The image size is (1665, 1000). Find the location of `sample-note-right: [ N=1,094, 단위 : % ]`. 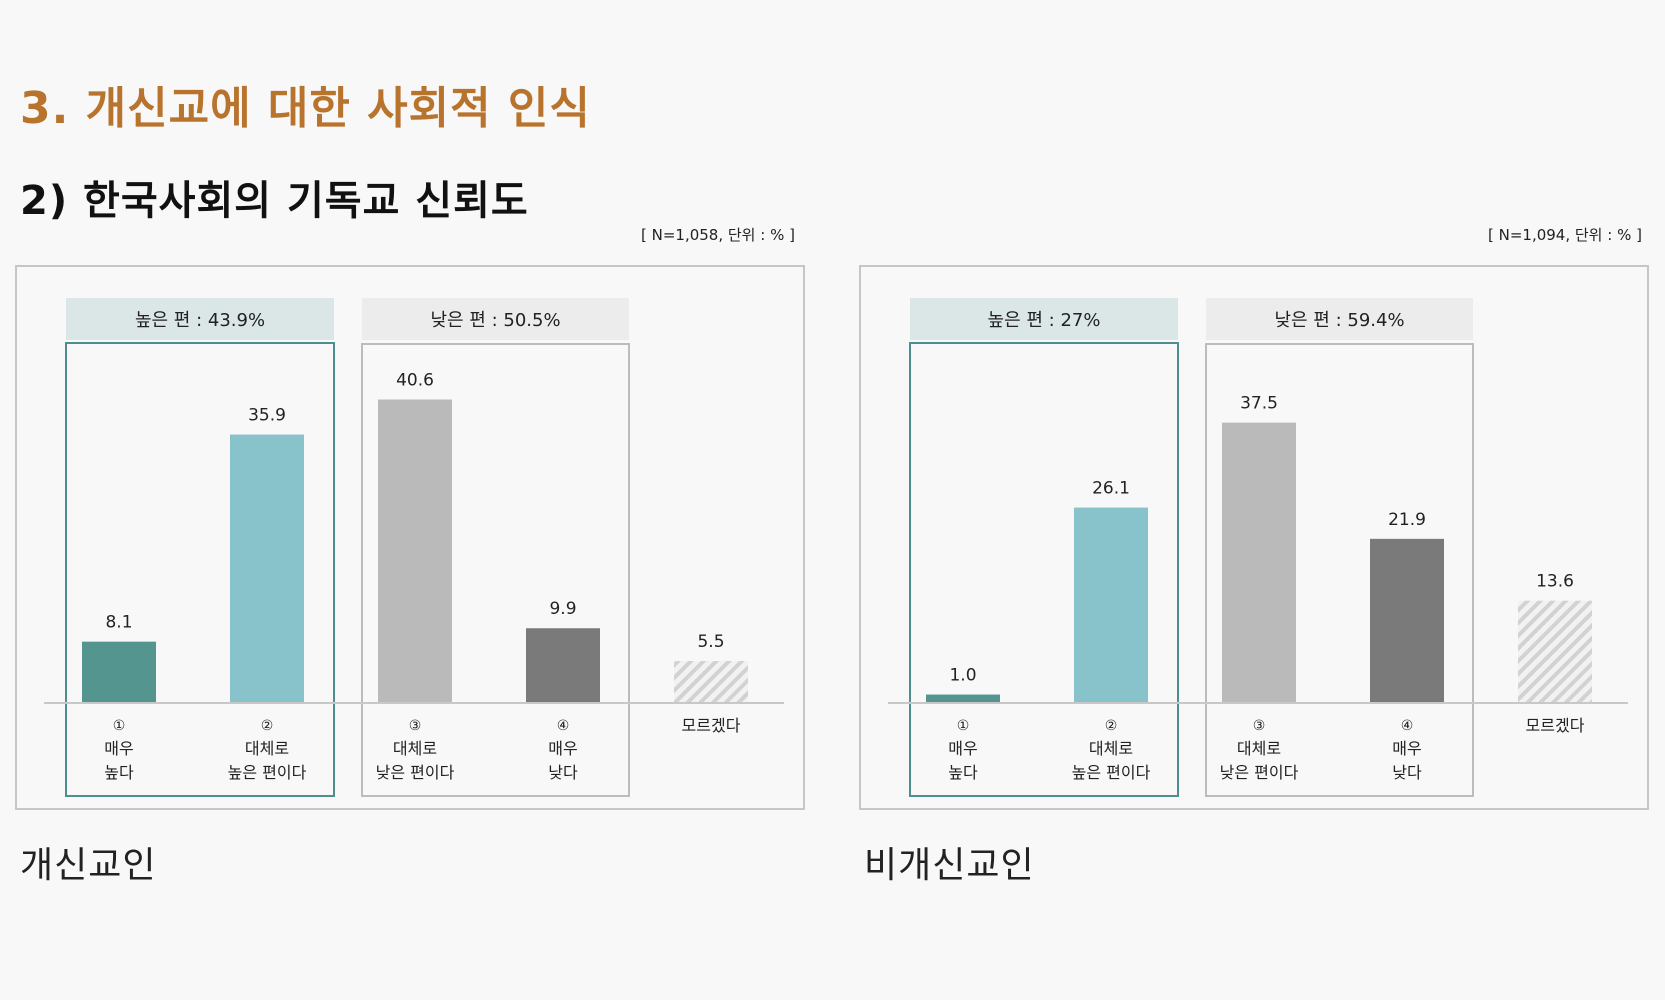

sample-note-right: [ N=1,094, 단위 : % ] is located at coordinates (1565, 235).